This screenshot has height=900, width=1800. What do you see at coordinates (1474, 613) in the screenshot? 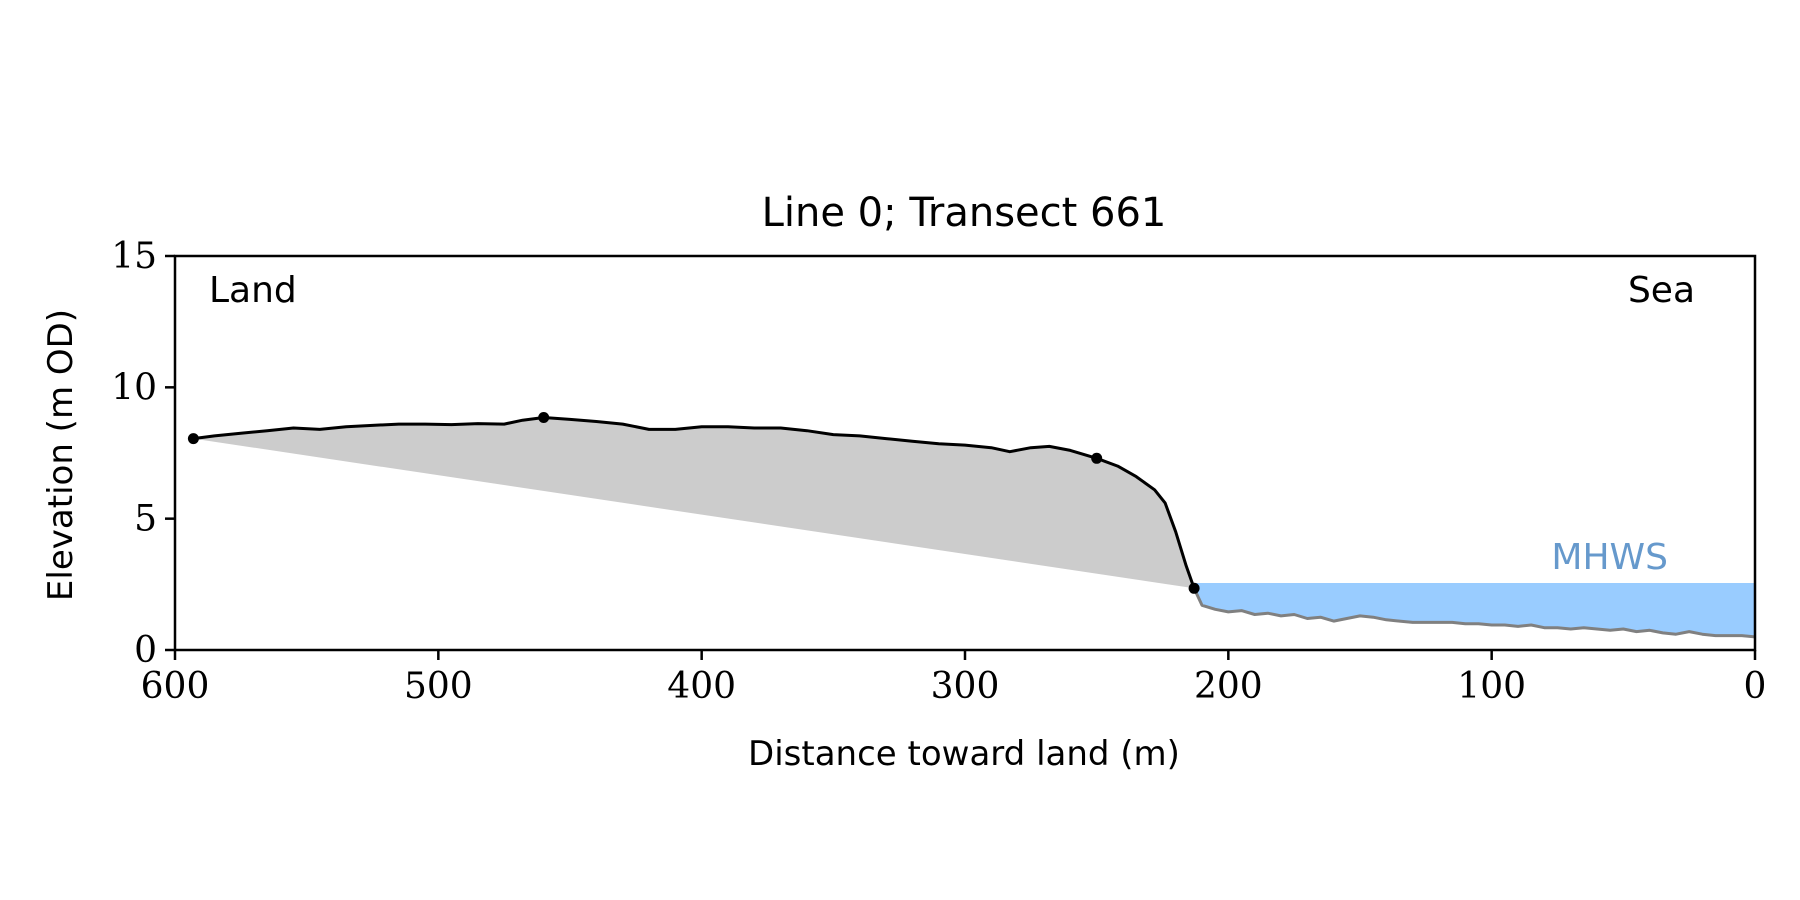
I see `seabed-profile-line` at bounding box center [1474, 613].